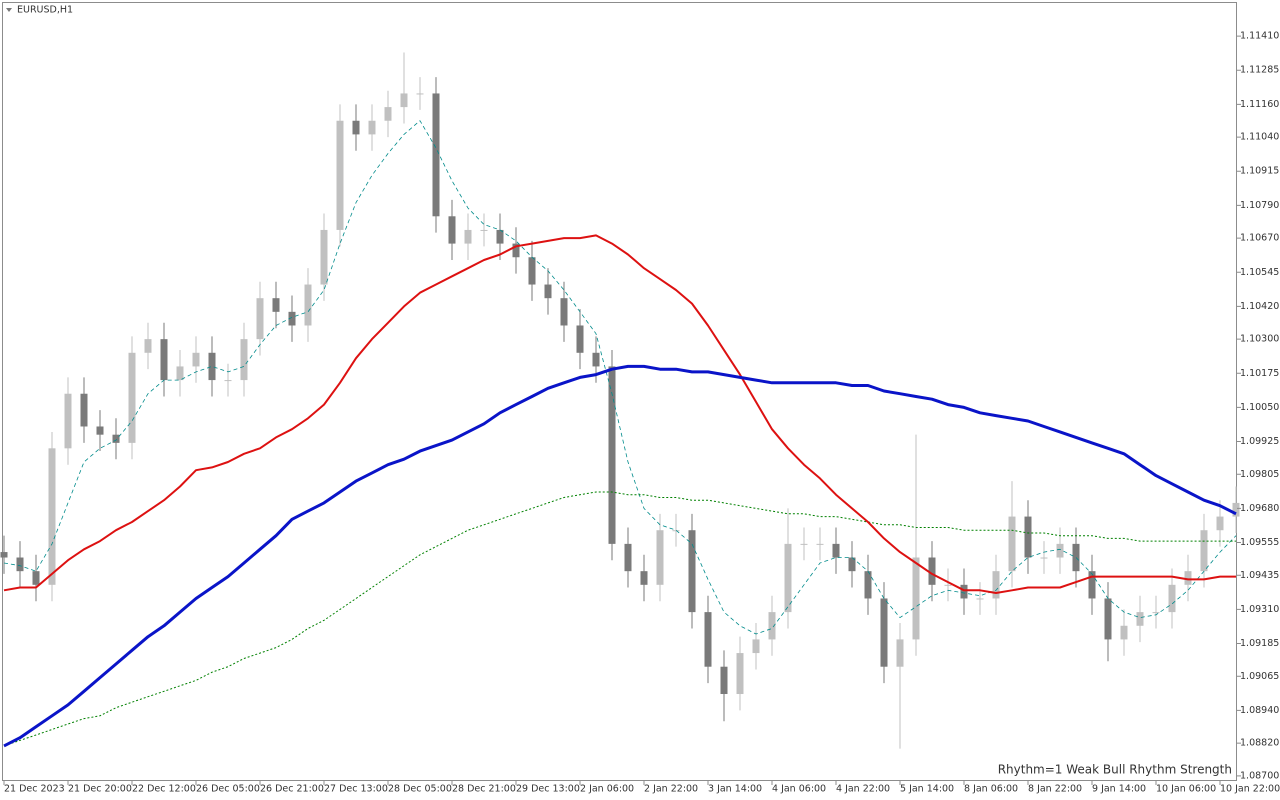 The image size is (1280, 800). I want to click on collapse-arrow, so click(9, 10).